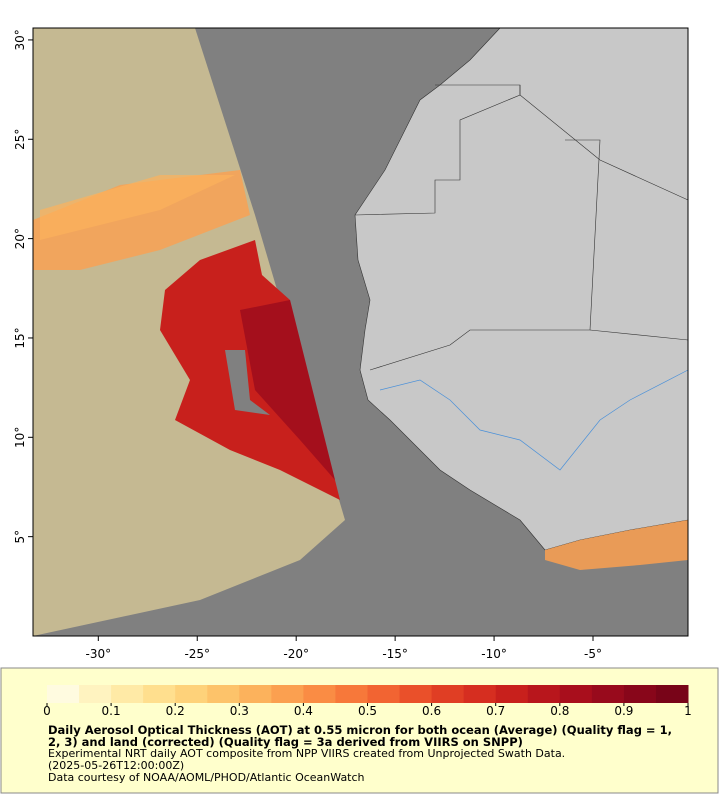 Image resolution: width=720 pixels, height=800 pixels. I want to click on lon-tick-label: -10°, so click(494, 654).